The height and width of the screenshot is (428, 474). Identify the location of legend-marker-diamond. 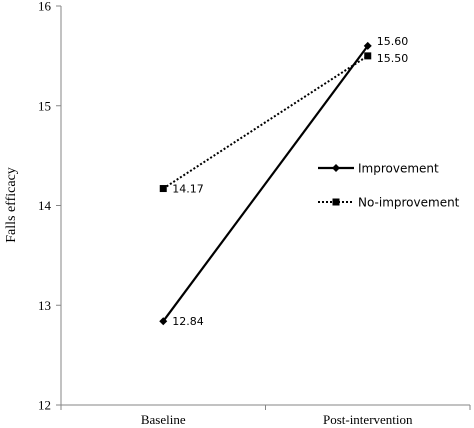
(336, 168).